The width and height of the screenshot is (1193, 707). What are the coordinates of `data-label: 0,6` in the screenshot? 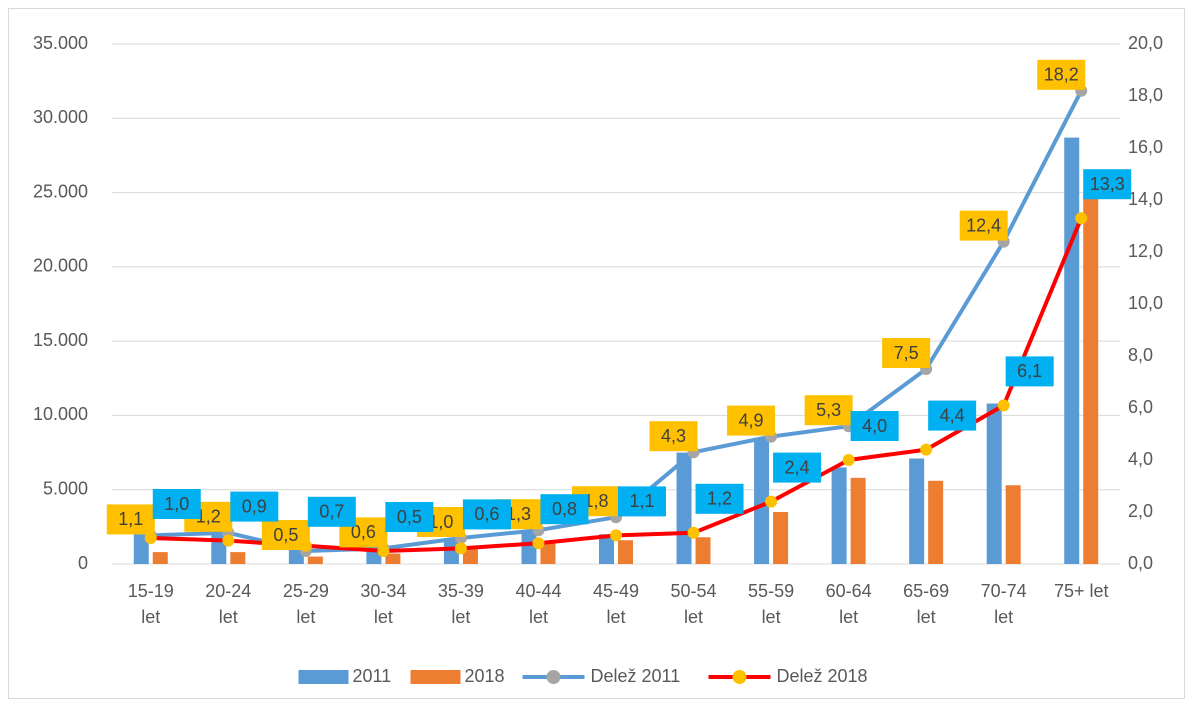 It's located at (486, 514).